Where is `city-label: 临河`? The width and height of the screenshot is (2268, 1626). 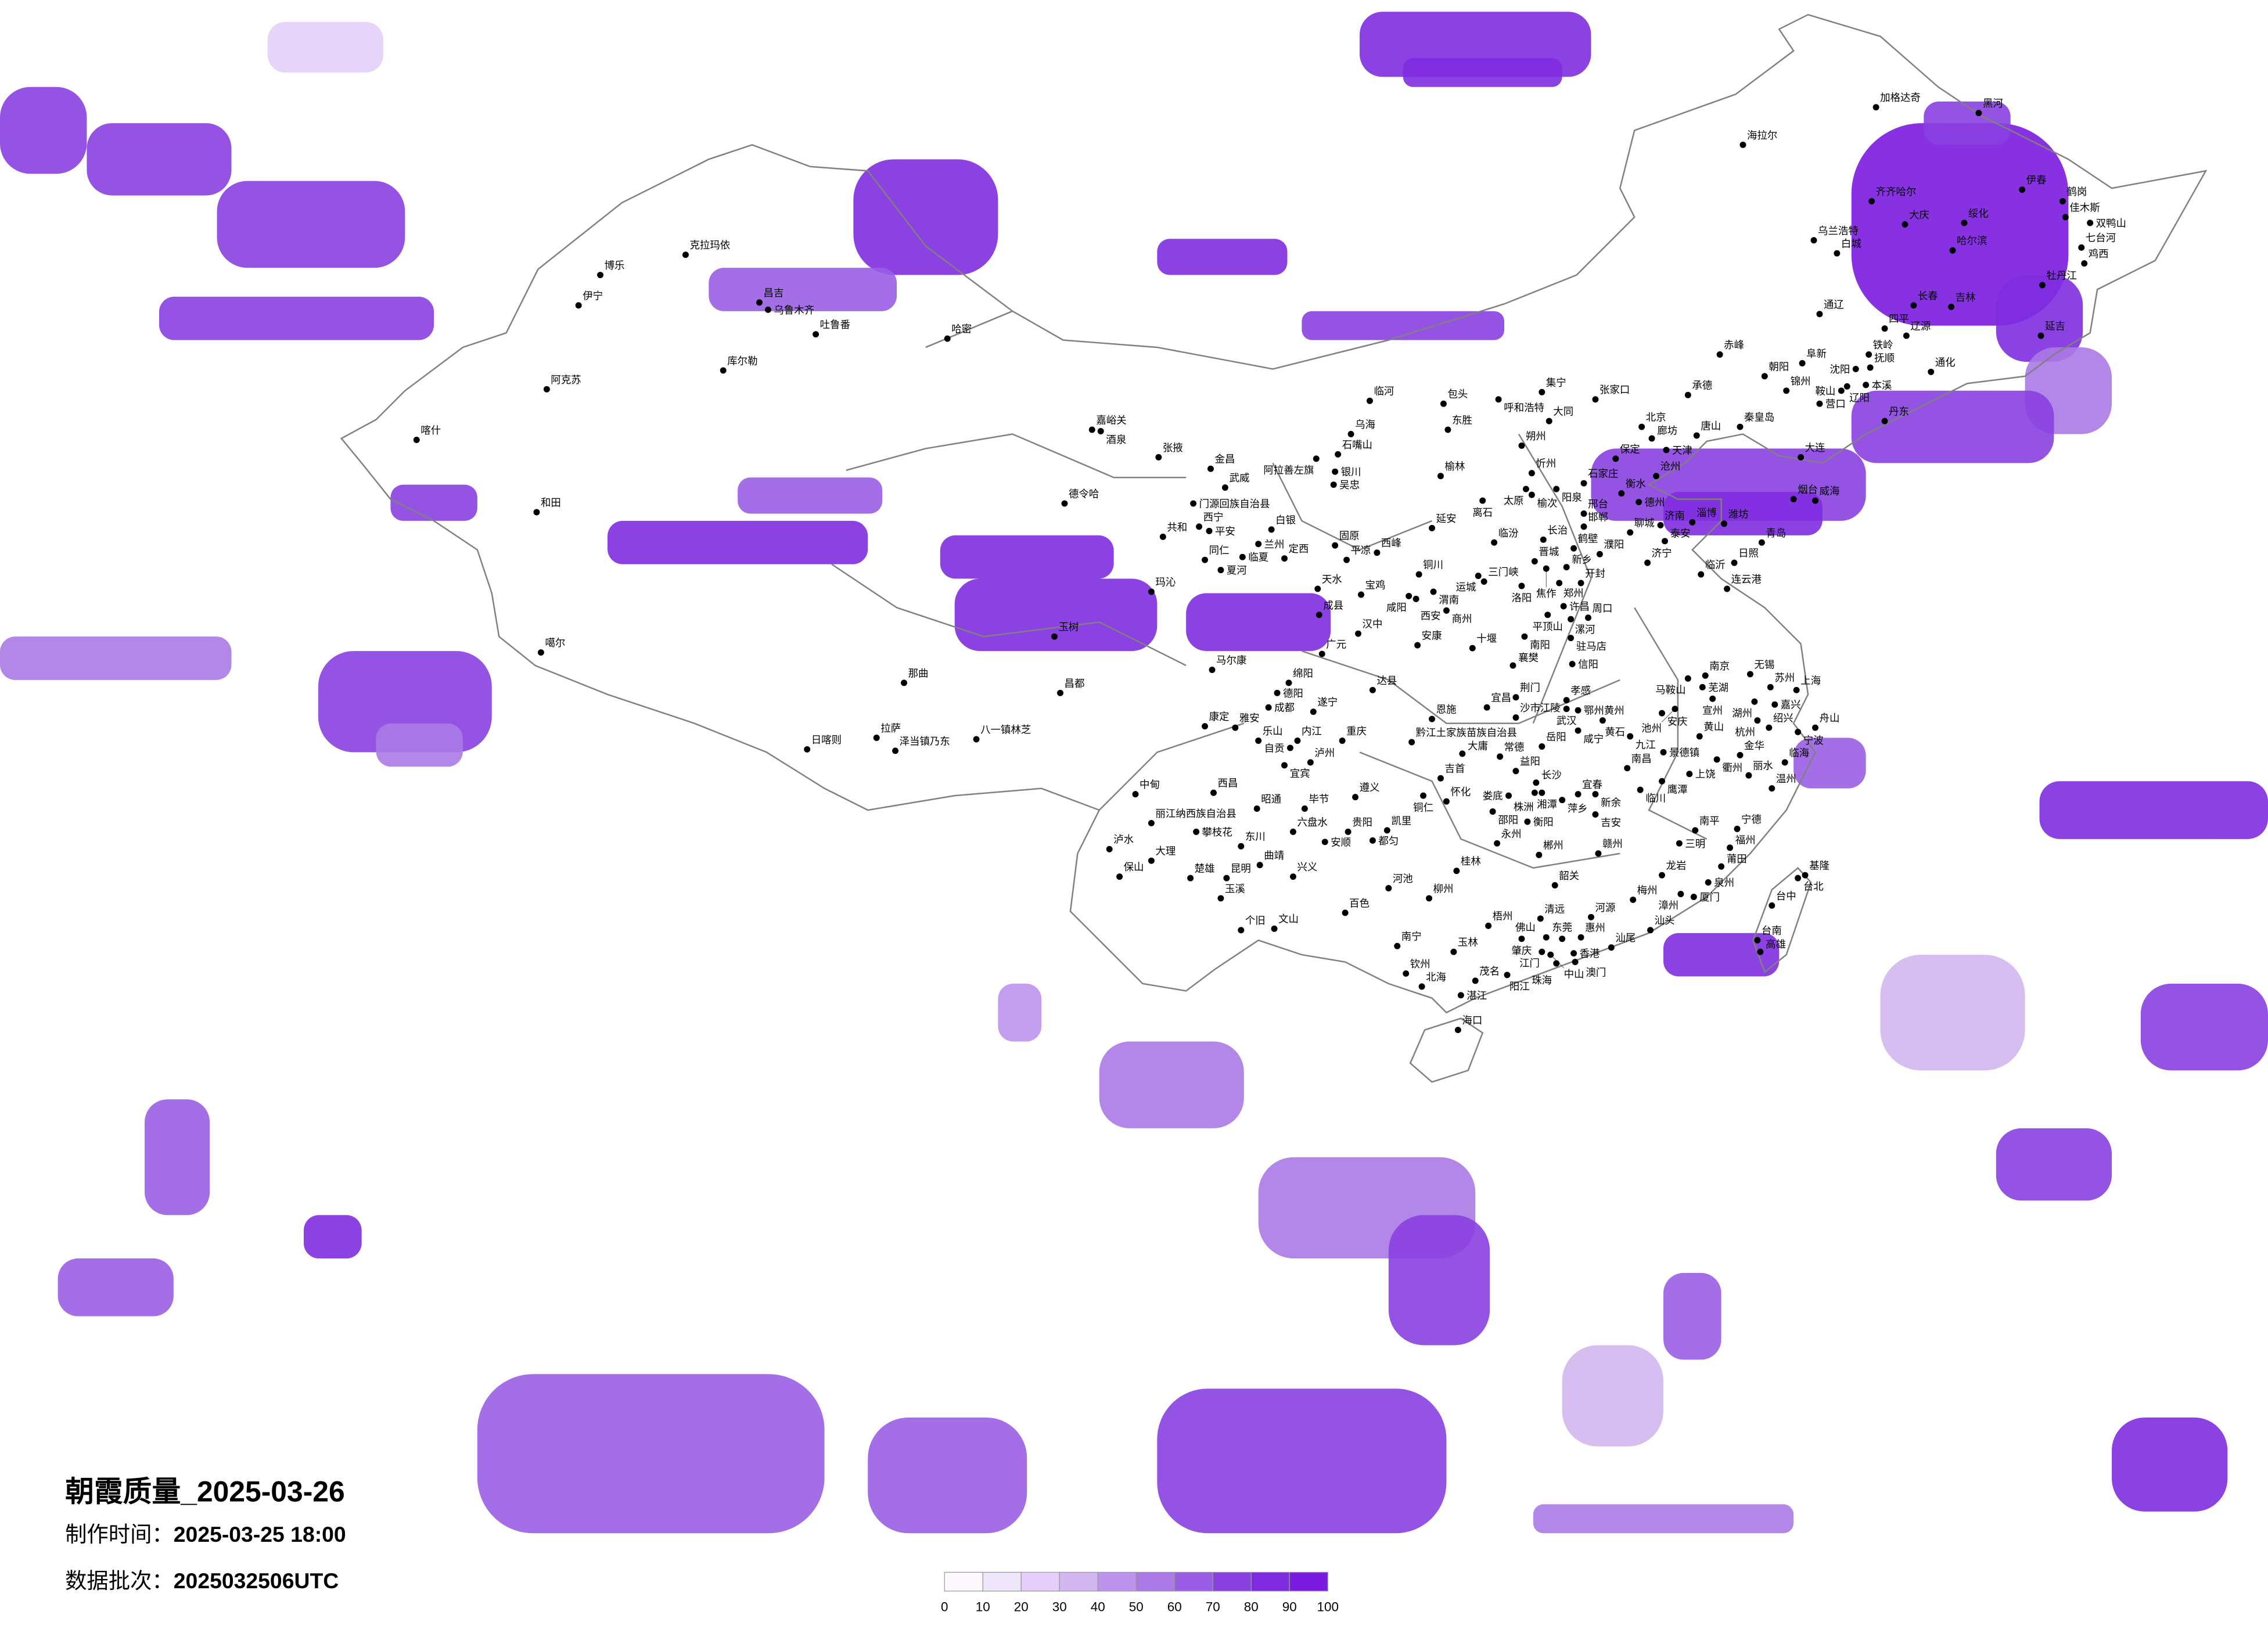
city-label: 临河 is located at coordinates (1384, 392).